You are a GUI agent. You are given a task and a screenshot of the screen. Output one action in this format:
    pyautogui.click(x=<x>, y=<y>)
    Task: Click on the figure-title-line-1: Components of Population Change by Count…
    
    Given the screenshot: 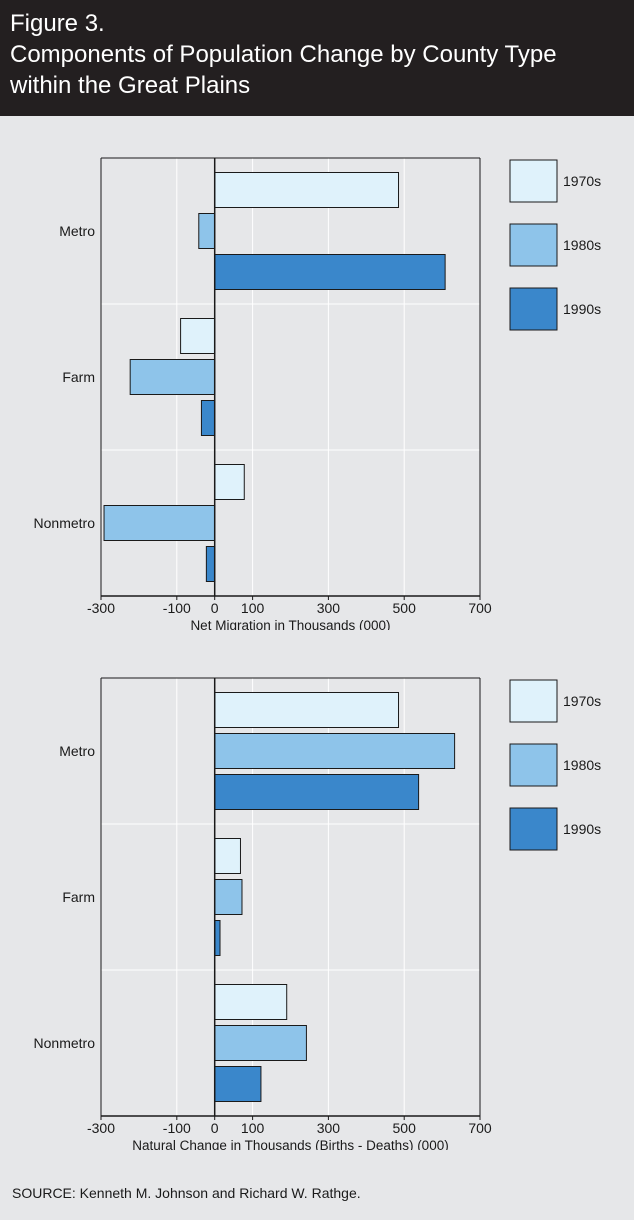 What is the action you would take?
    pyautogui.click(x=283, y=54)
    